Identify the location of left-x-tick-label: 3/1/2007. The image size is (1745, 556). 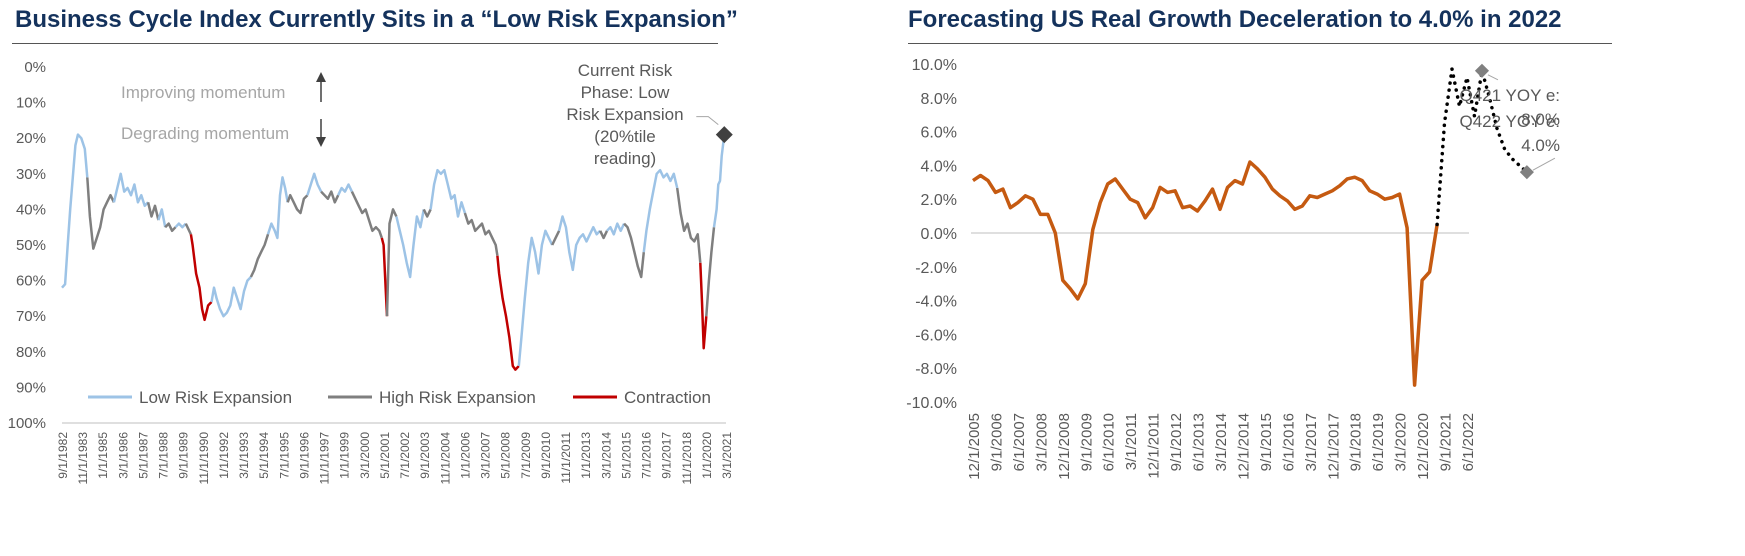
(486, 455).